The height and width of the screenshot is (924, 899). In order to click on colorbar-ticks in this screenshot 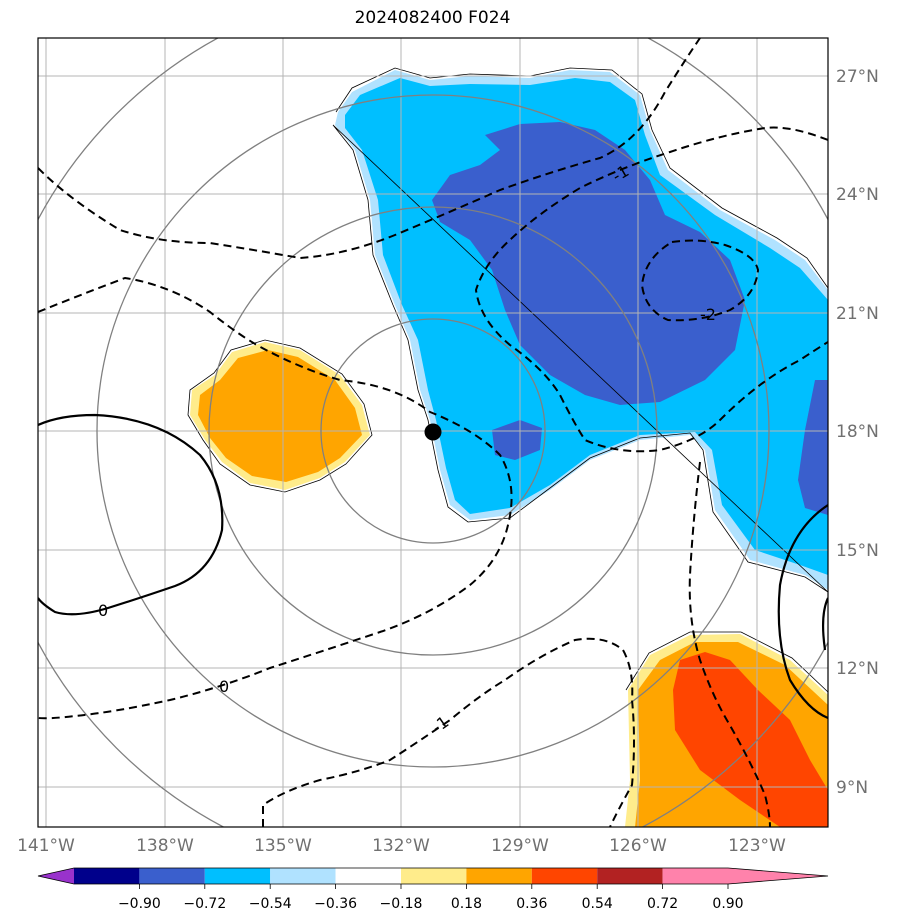, I will do `click(433, 886)`.